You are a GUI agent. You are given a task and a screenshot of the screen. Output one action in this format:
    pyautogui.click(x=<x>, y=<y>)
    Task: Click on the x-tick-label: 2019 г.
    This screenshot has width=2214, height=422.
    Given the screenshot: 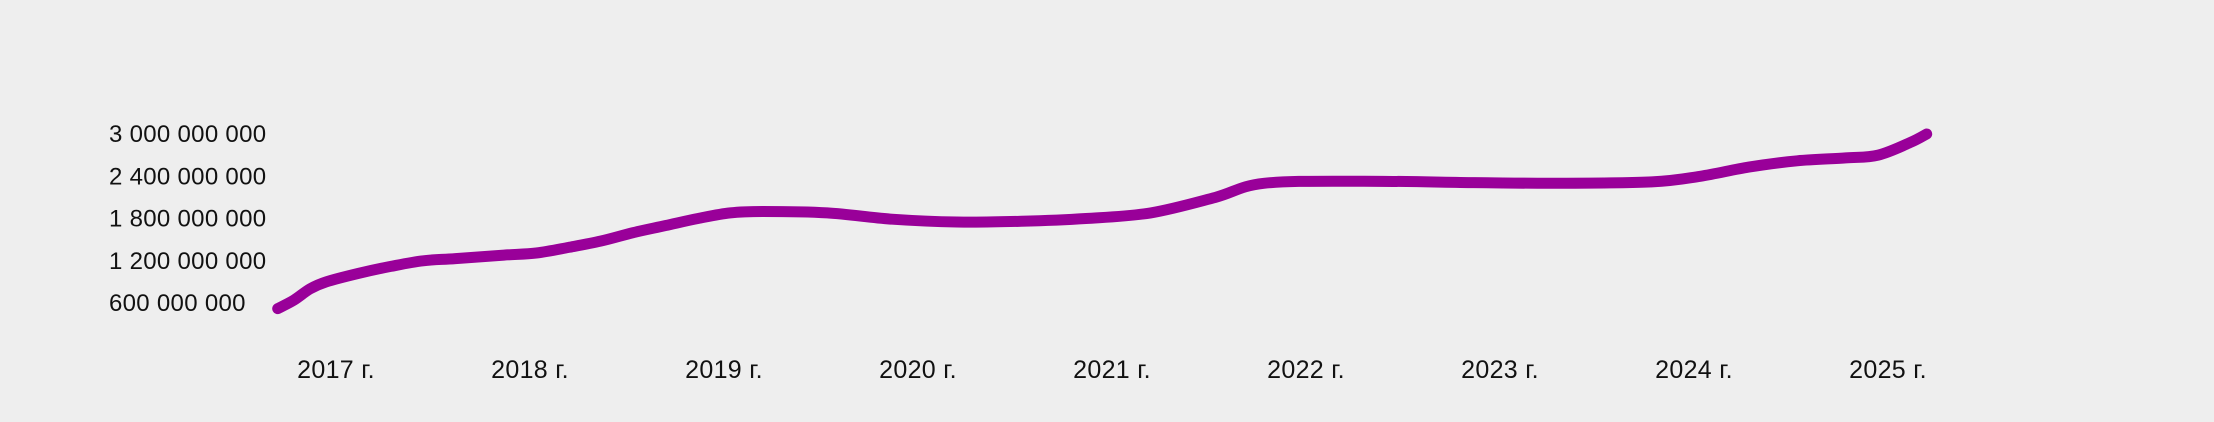 What is the action you would take?
    pyautogui.click(x=724, y=370)
    